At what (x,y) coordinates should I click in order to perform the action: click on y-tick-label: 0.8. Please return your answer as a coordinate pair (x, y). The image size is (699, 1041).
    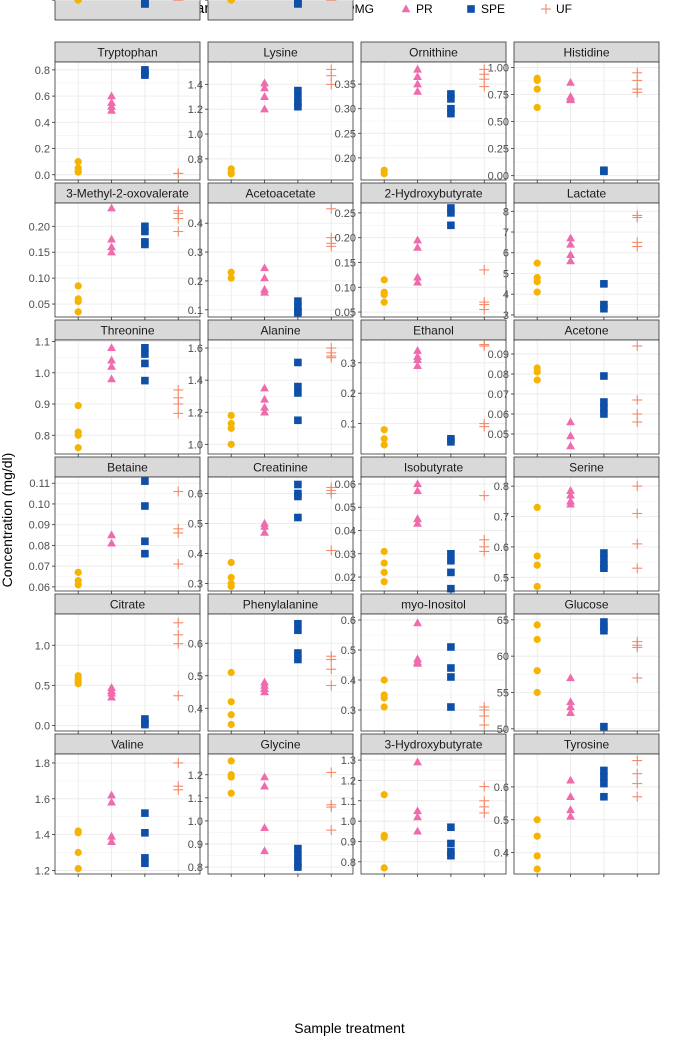
    Looking at the image, I should click on (42, 436).